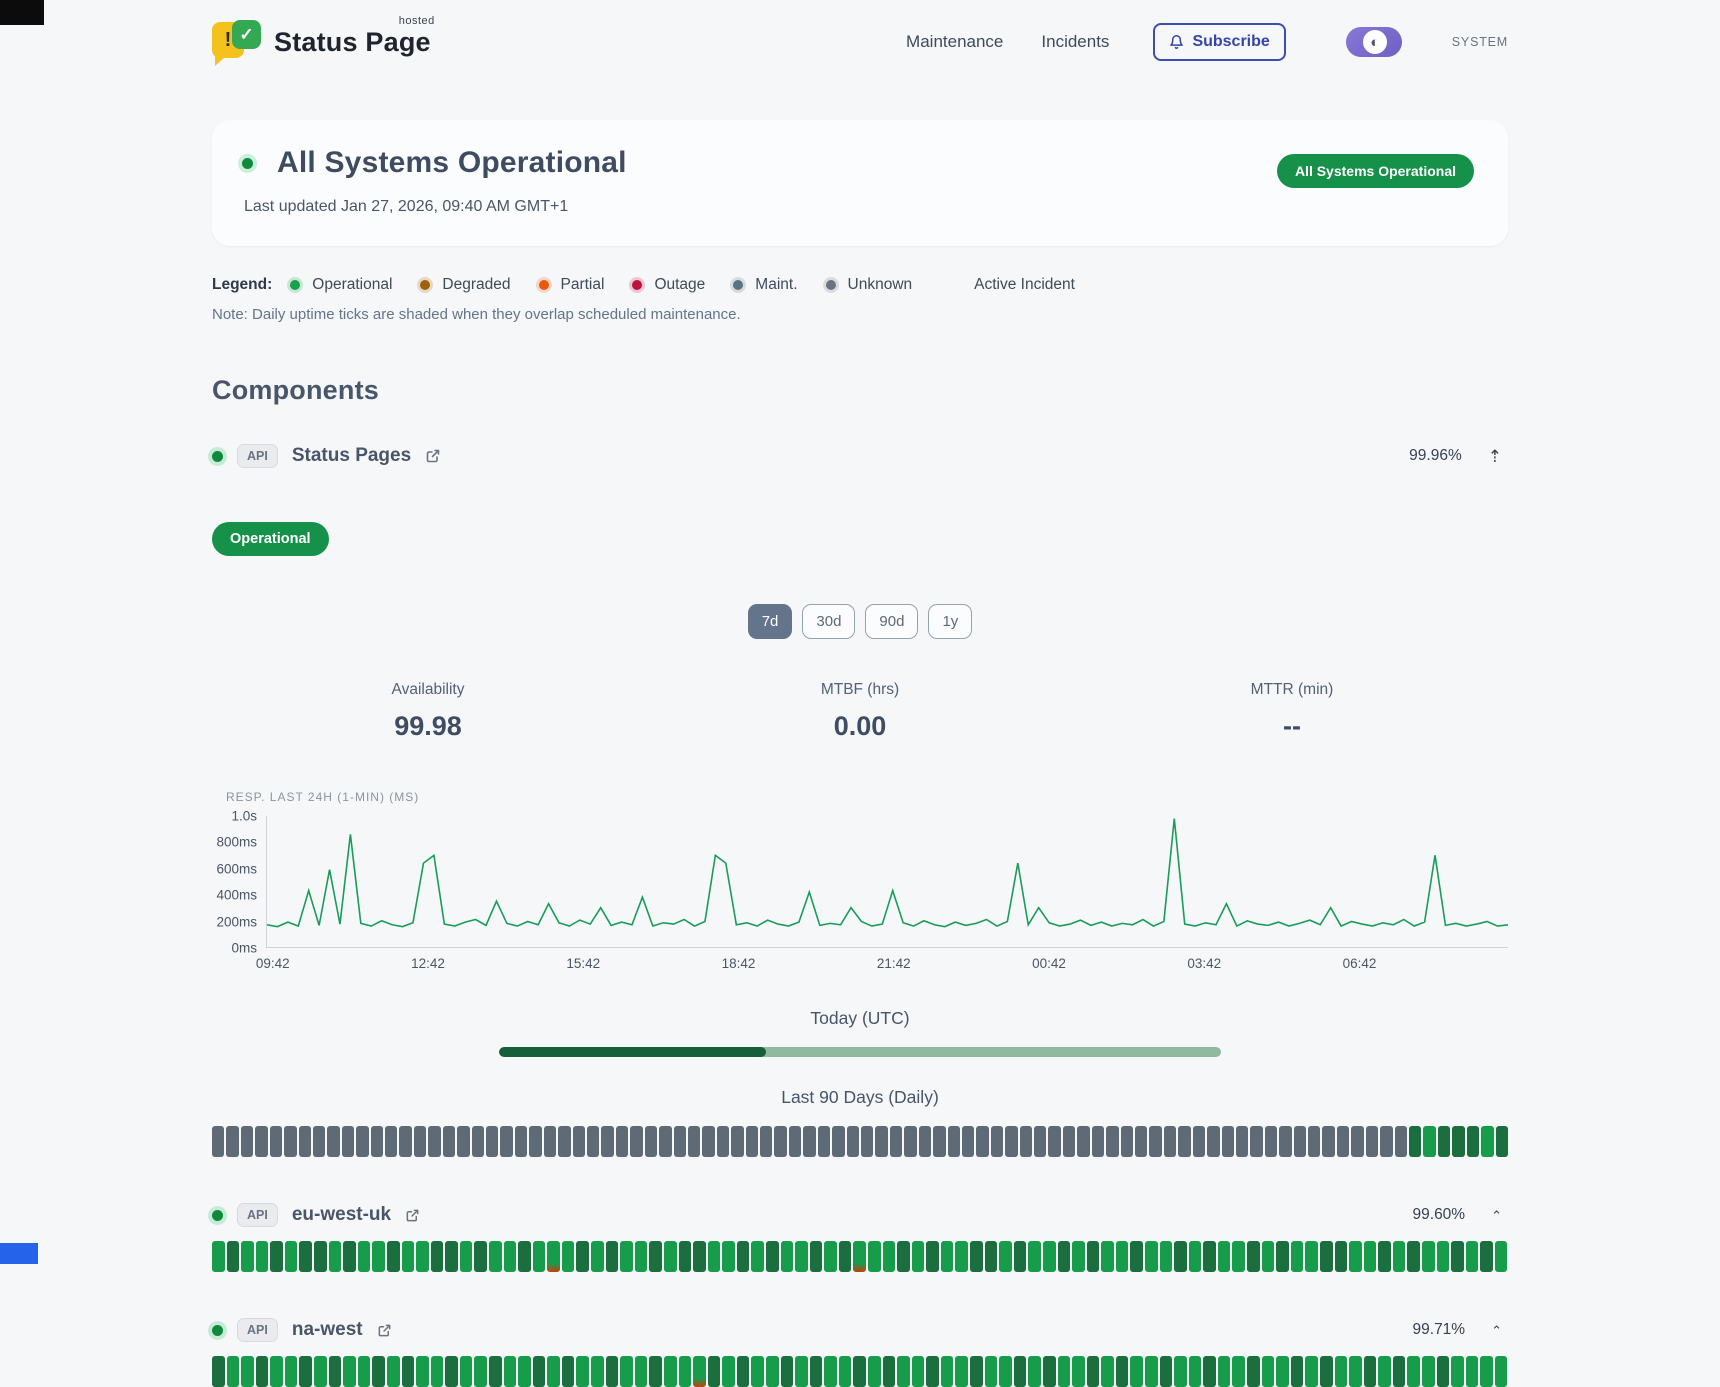 The height and width of the screenshot is (1387, 1720). What do you see at coordinates (1219, 42) in the screenshot?
I see `subscribe-button: Subscribe` at bounding box center [1219, 42].